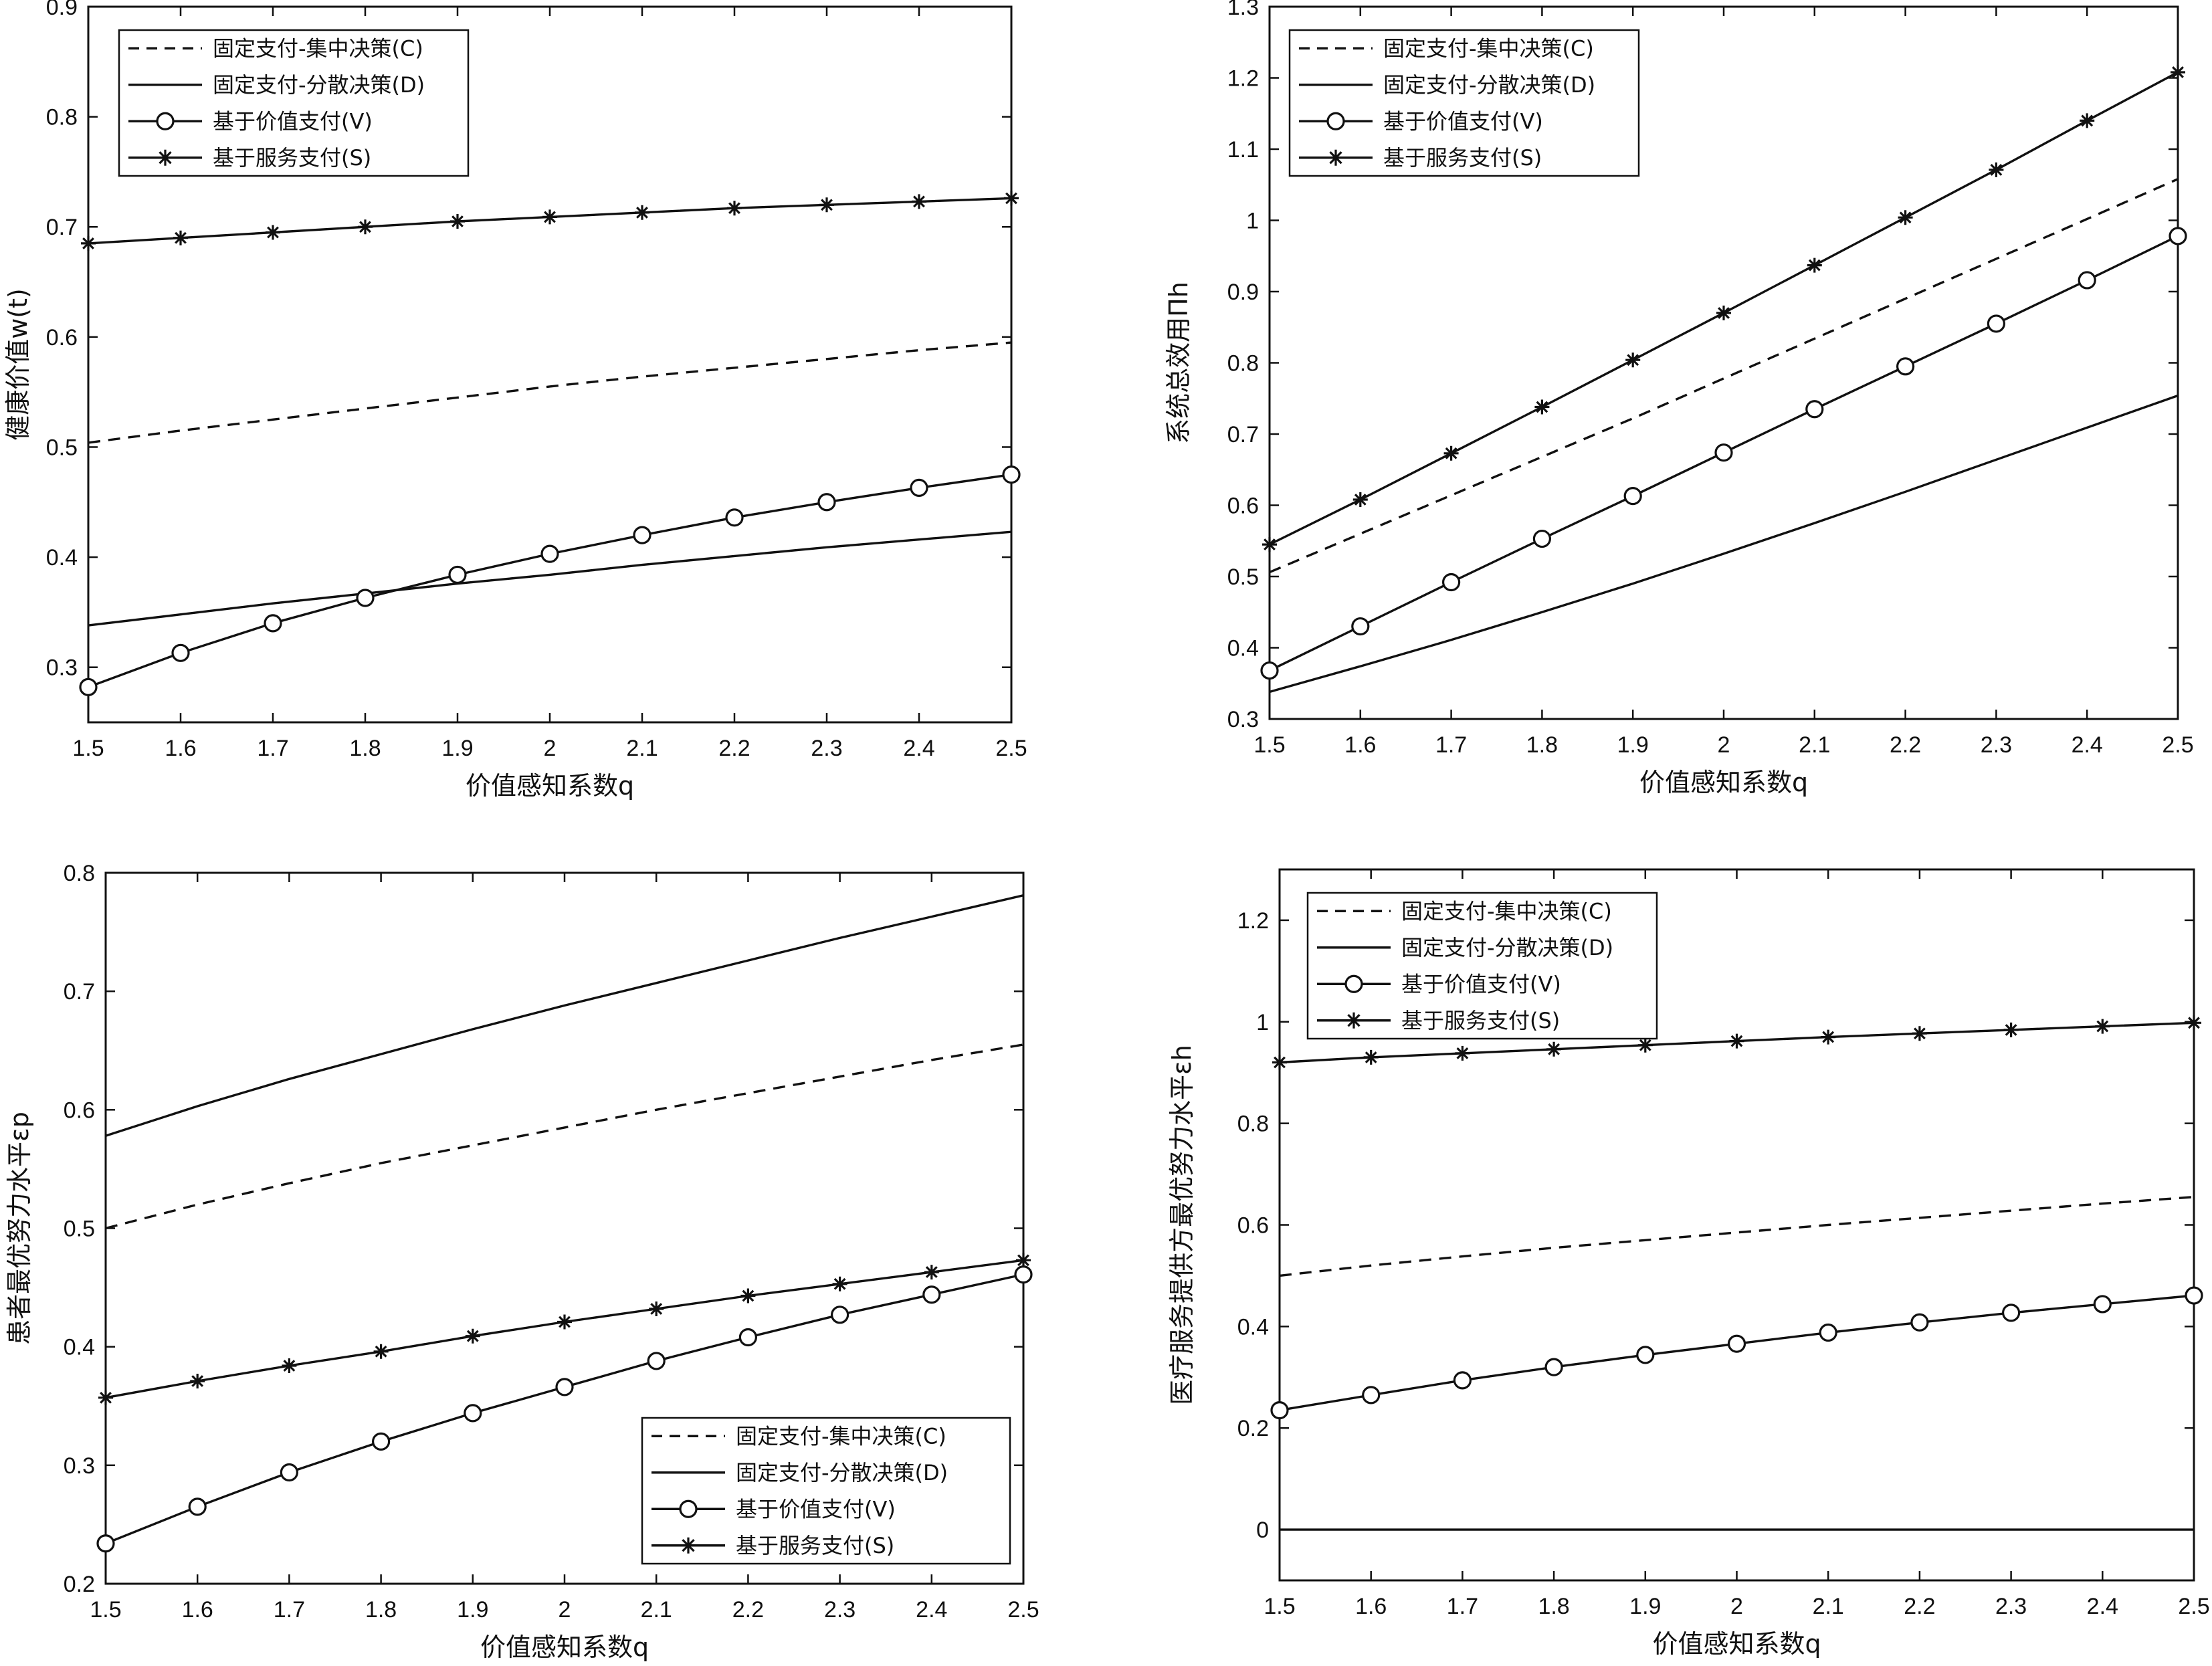 The width and height of the screenshot is (2212, 1666). What do you see at coordinates (1253, 1124) in the screenshot?
I see `y-tick-label: 0.8` at bounding box center [1253, 1124].